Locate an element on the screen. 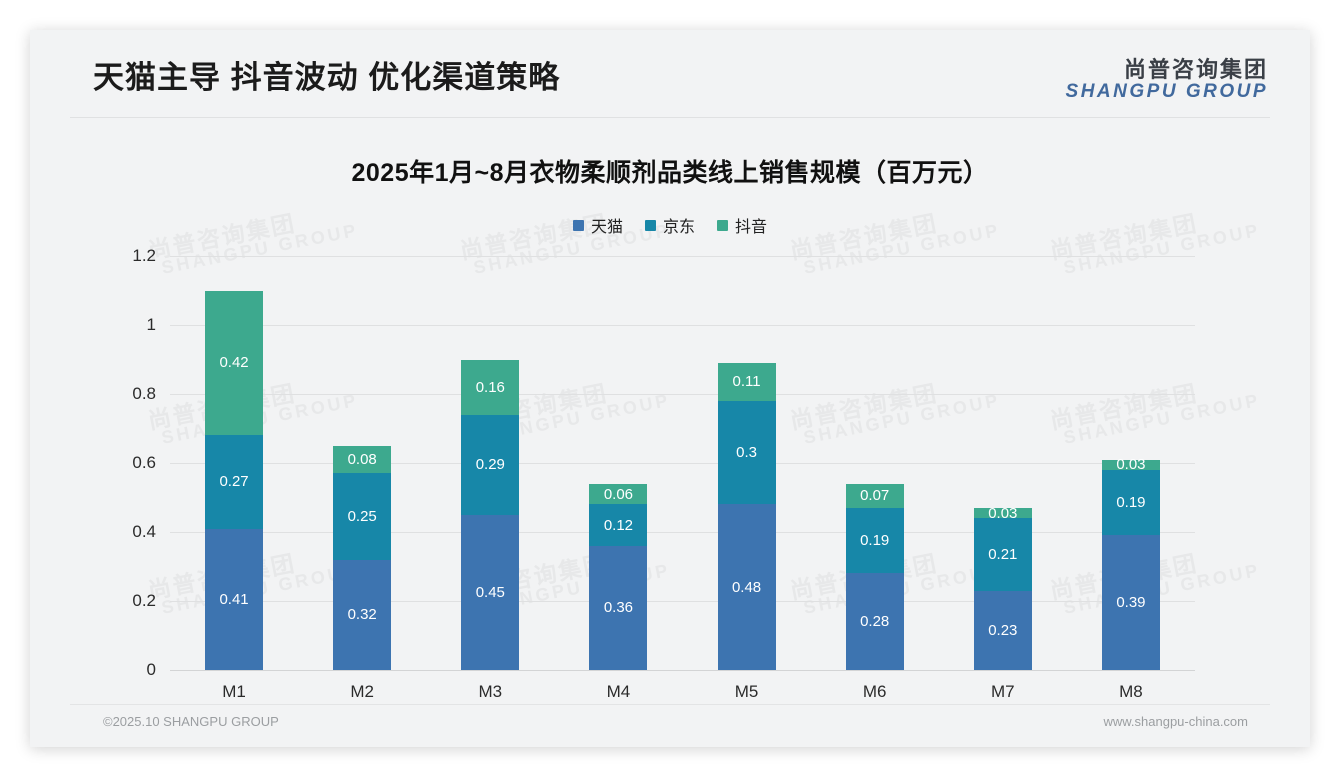 This screenshot has height=780, width=1340. bar-value-label: 0.32 is located at coordinates (362, 615).